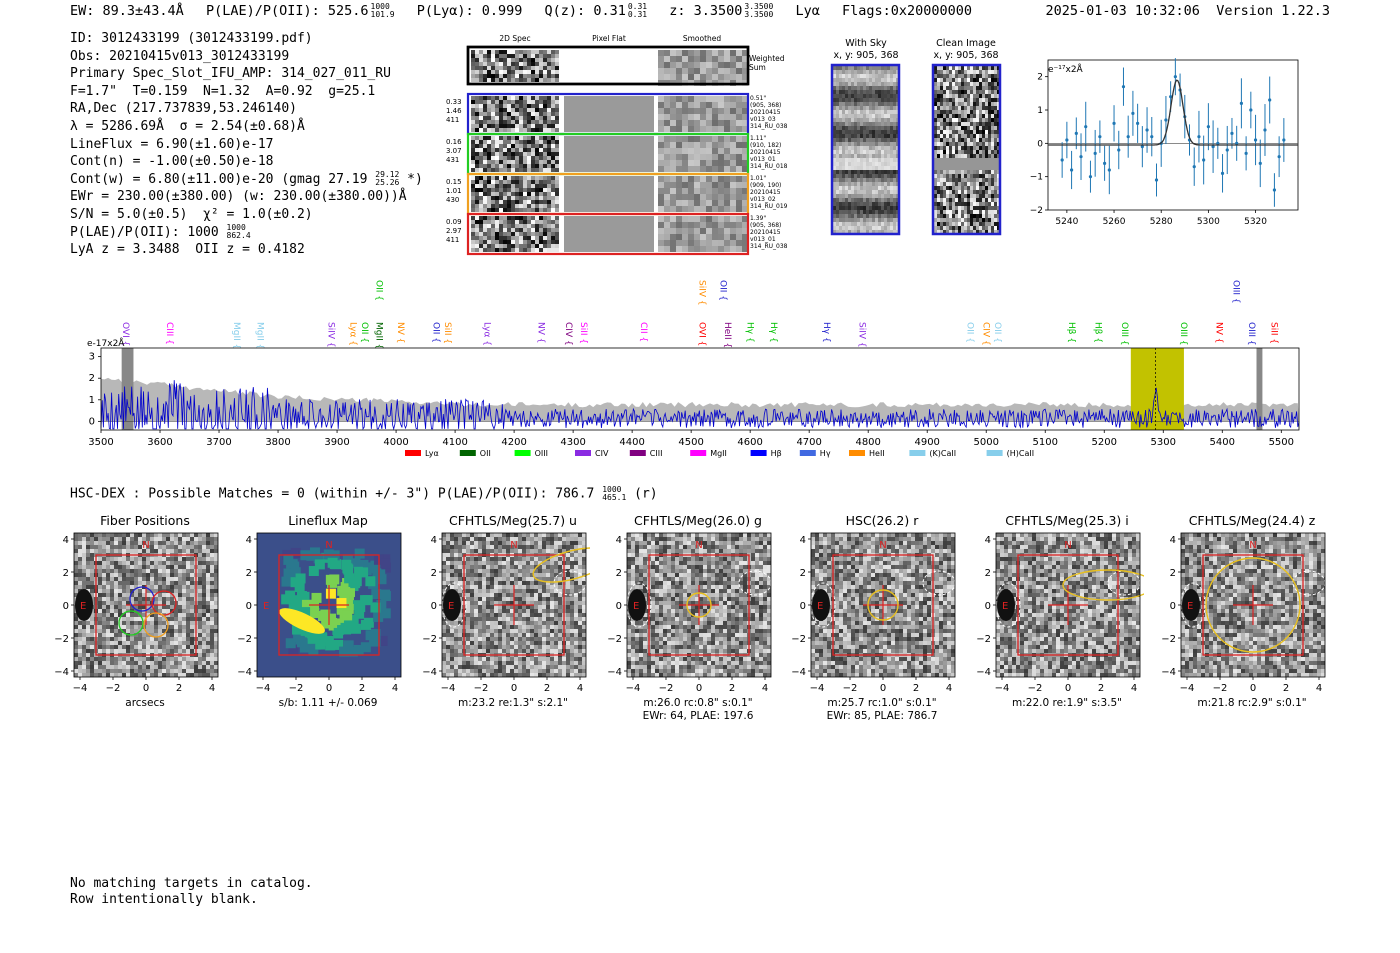  What do you see at coordinates (413, 453) in the screenshot?
I see `legend-swatch` at bounding box center [413, 453].